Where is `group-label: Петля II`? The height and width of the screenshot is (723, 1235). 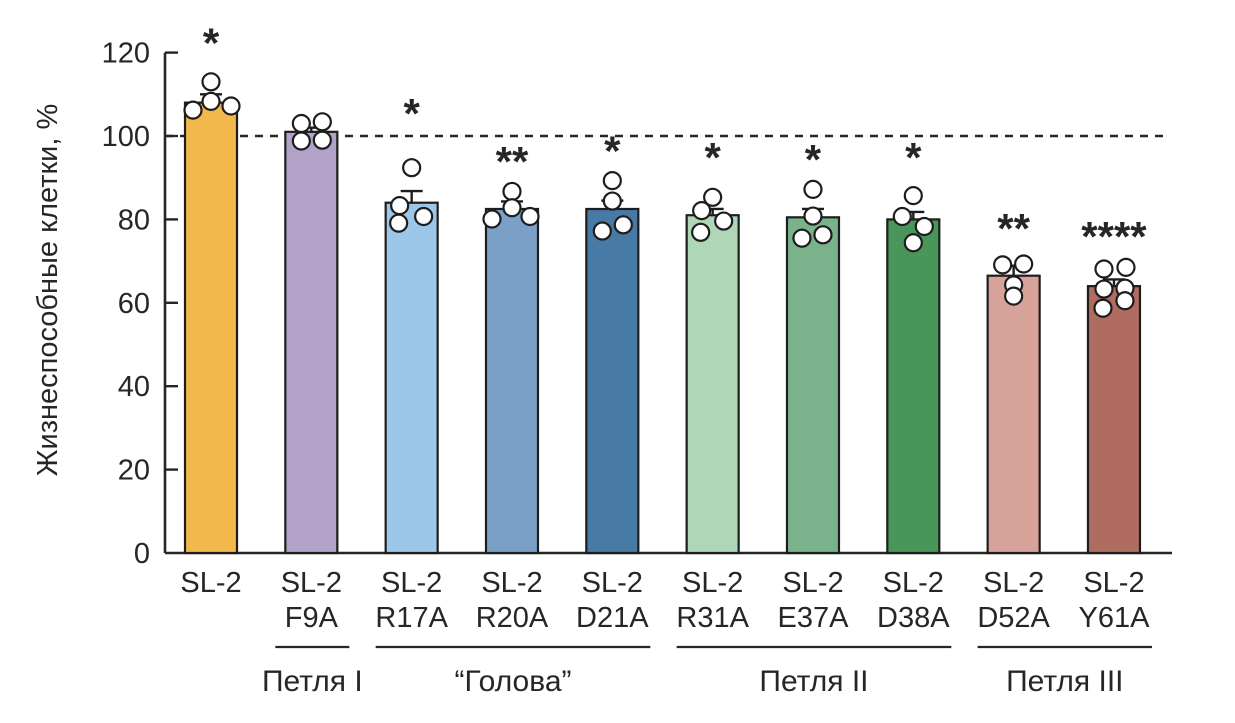 group-label: Петля II is located at coordinates (813, 681).